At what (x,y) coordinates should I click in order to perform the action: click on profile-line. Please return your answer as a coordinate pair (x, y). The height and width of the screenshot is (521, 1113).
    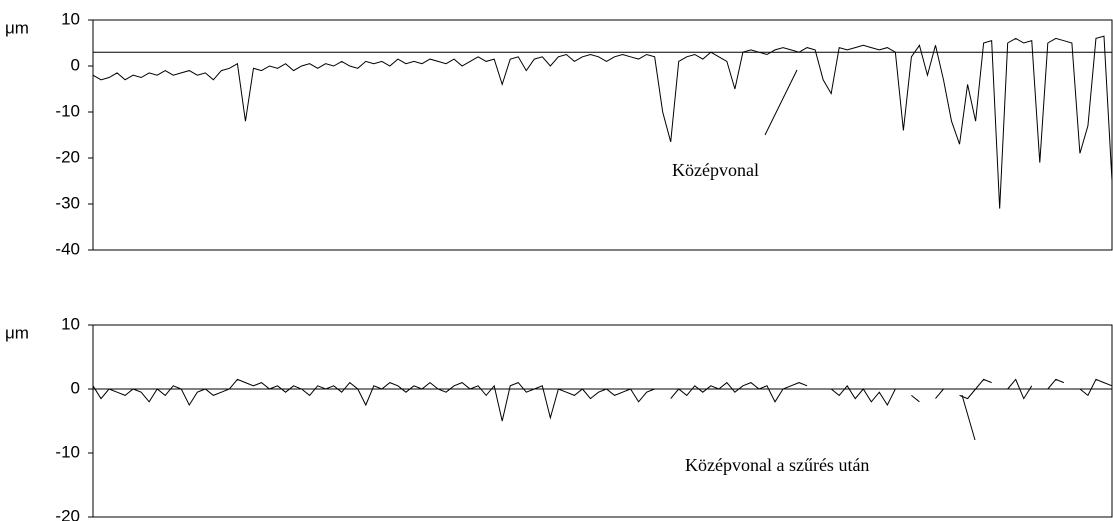
    Looking at the image, I should click on (602, 400).